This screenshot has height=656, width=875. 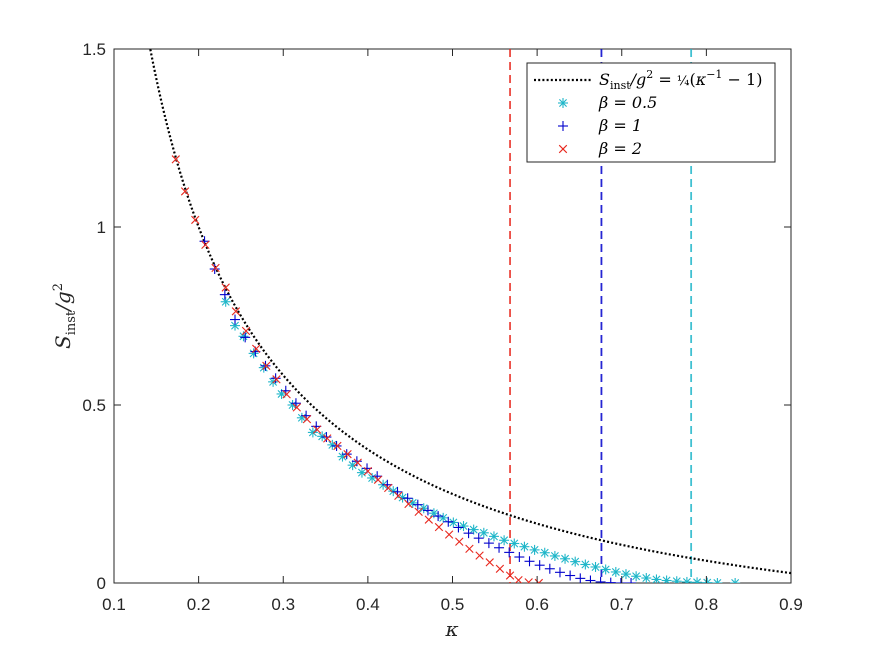 What do you see at coordinates (368, 604) in the screenshot?
I see `x-tick-label-3: 0.4` at bounding box center [368, 604].